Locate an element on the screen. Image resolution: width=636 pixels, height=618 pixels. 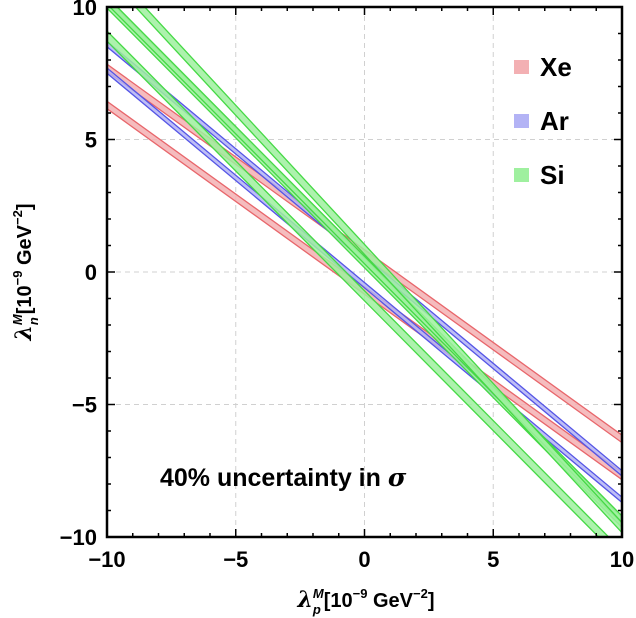
y-tick-label-2: 0 is located at coordinates (91, 272).